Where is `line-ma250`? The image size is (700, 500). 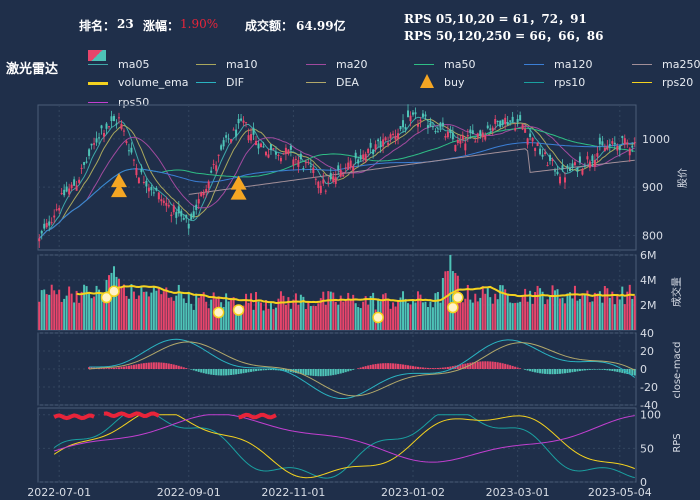
line-ma250 is located at coordinates (411, 171).